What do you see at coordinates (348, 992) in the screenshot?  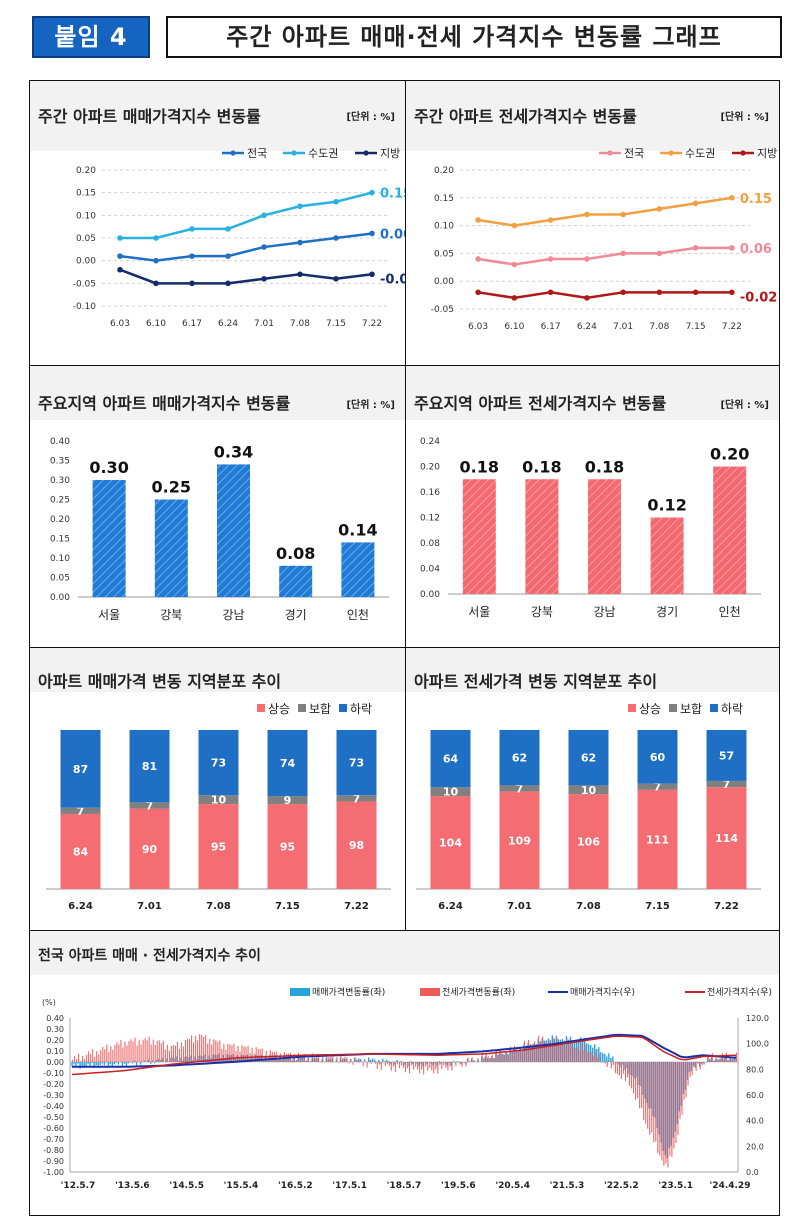 I see `legend-label: 매매가격변동률(좌)` at bounding box center [348, 992].